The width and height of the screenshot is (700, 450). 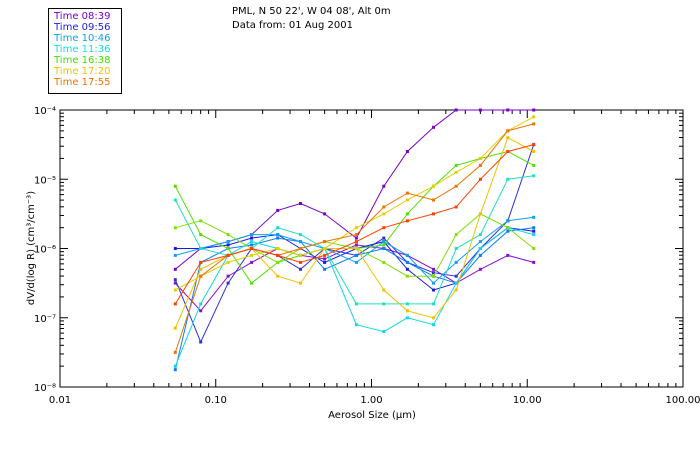 I want to click on x-tick-label: 1.00, so click(x=371, y=400).